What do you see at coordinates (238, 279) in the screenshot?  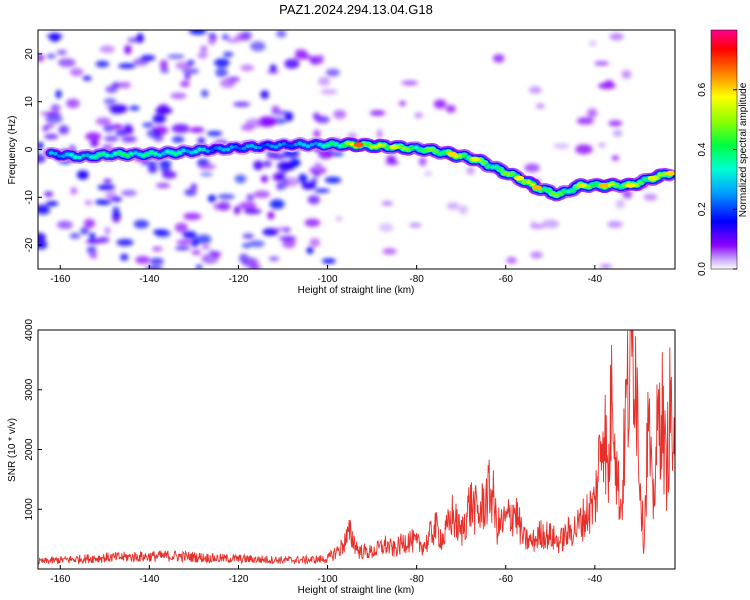 I see `x-tick-label: -120` at bounding box center [238, 279].